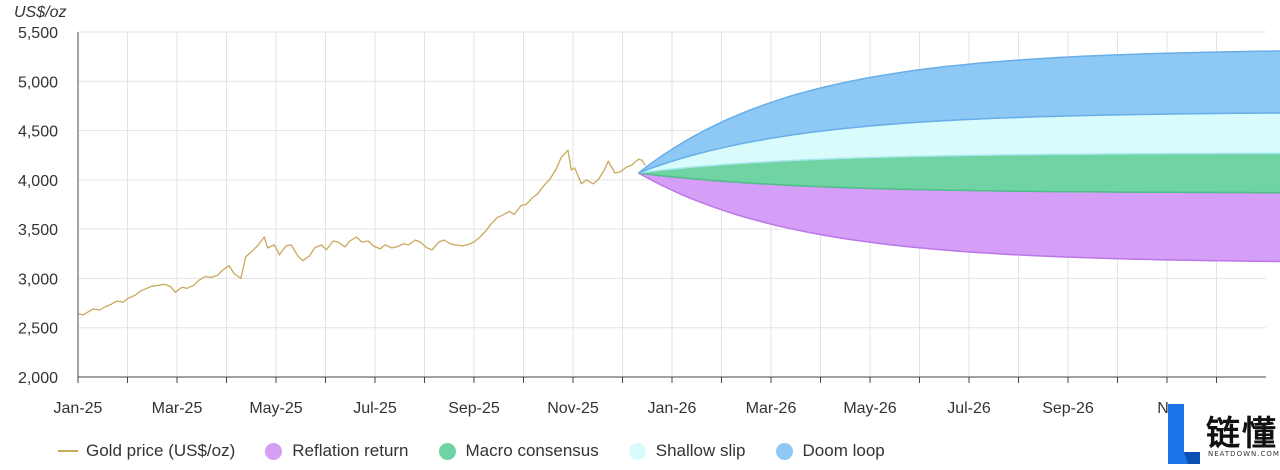 This screenshot has width=1280, height=470. Describe the element at coordinates (177, 408) in the screenshot. I see `x-tick-label: Mar-25` at that location.